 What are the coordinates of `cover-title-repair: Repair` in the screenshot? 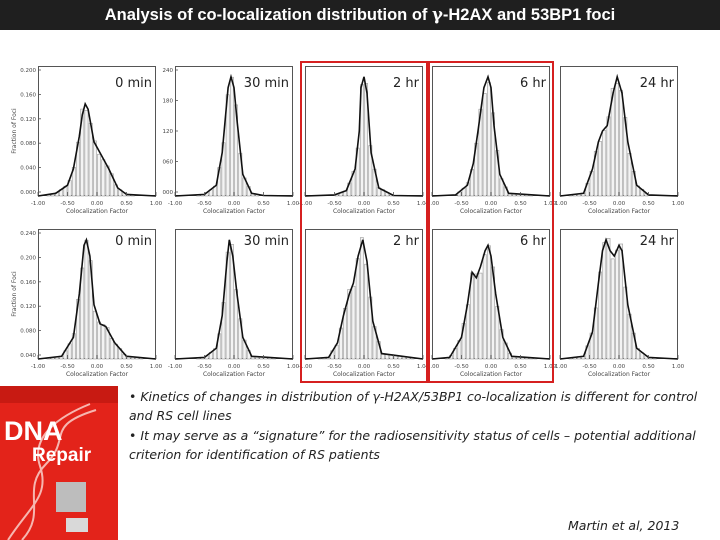 It's located at (62, 455).